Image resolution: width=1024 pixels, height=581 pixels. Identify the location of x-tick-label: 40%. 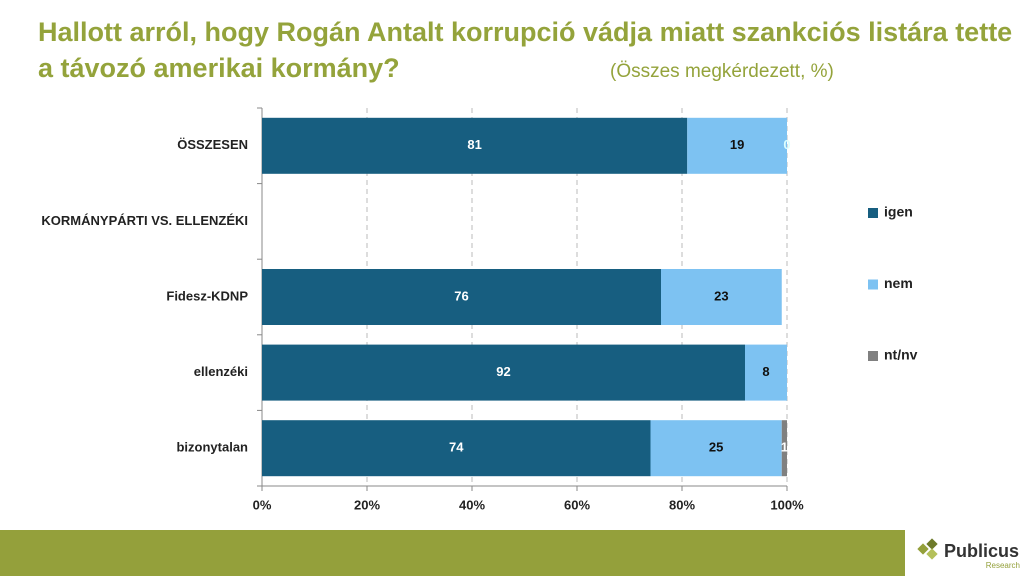
(472, 504).